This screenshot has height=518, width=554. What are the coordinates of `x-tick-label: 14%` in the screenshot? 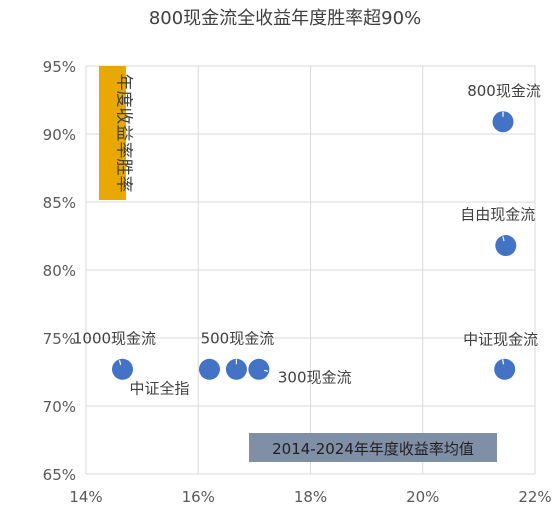 It's located at (85, 497).